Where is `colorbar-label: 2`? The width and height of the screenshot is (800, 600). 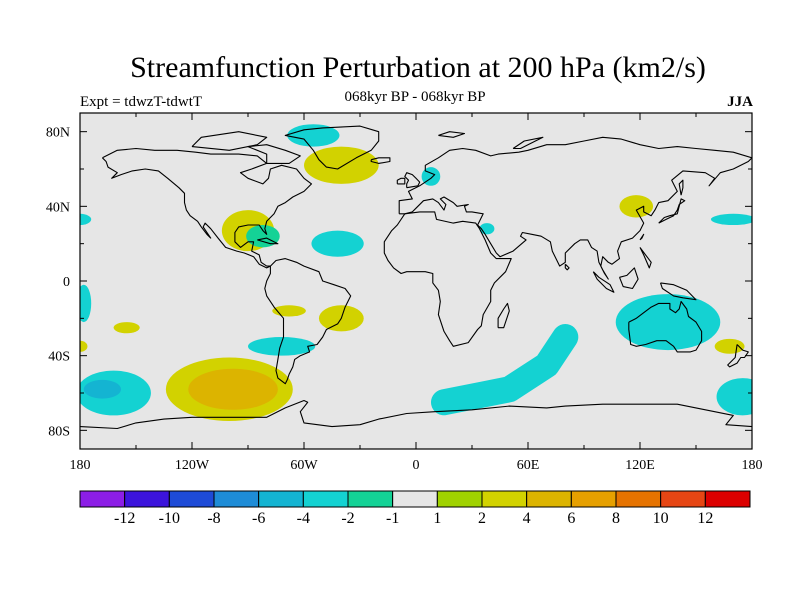
colorbar-label: 2 is located at coordinates (482, 518).